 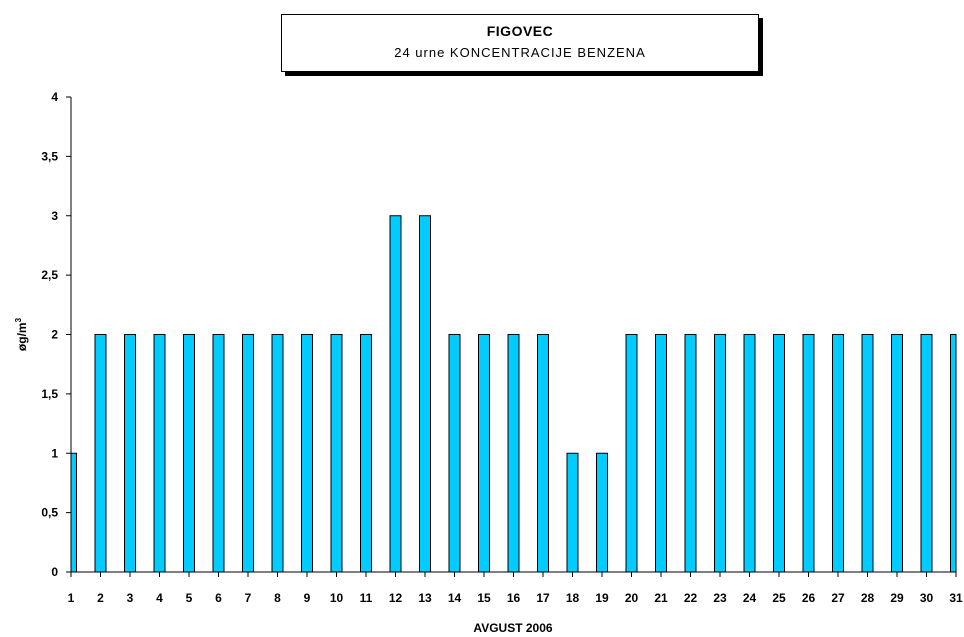 I want to click on y-tick-label: 1, so click(x=54, y=453).